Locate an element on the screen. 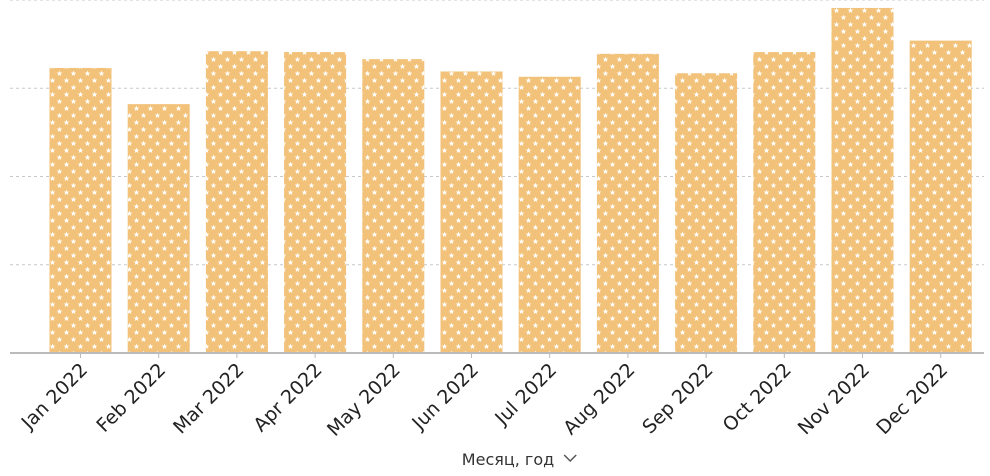  chevron-down-icon is located at coordinates (570, 458).